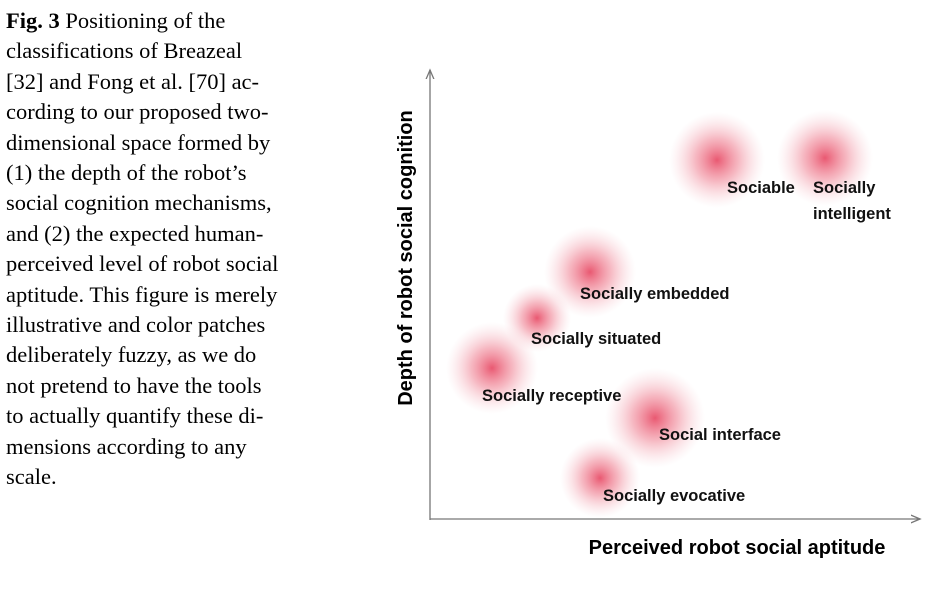 This screenshot has height=606, width=936. What do you see at coordinates (761, 188) in the screenshot?
I see `node-label: Sociable` at bounding box center [761, 188].